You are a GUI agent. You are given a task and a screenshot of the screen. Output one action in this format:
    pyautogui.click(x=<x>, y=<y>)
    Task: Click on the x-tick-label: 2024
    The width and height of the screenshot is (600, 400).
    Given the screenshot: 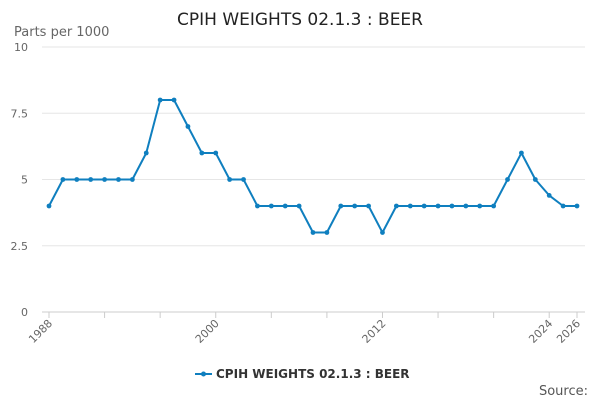 What is the action you would take?
    pyautogui.click(x=540, y=331)
    